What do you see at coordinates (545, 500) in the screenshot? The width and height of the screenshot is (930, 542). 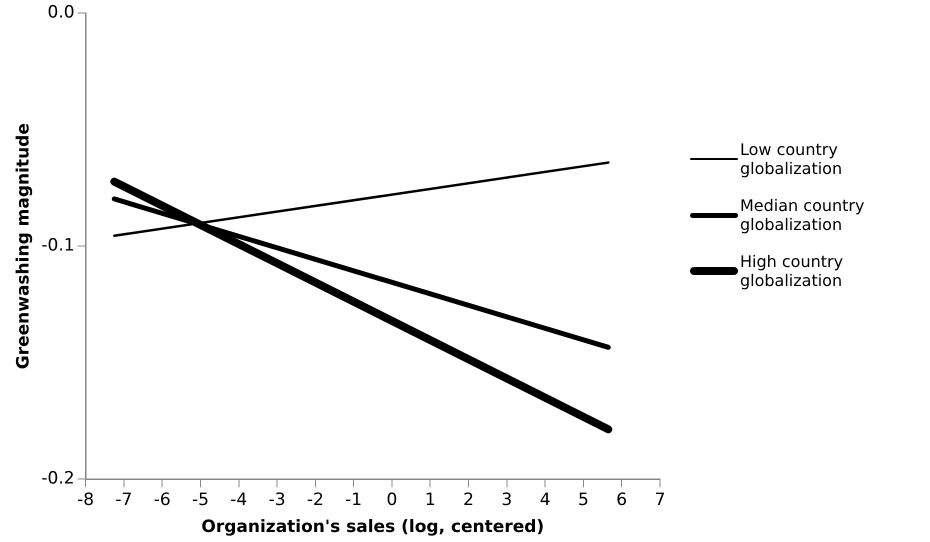 I see `x-tick-label: 4` at bounding box center [545, 500].